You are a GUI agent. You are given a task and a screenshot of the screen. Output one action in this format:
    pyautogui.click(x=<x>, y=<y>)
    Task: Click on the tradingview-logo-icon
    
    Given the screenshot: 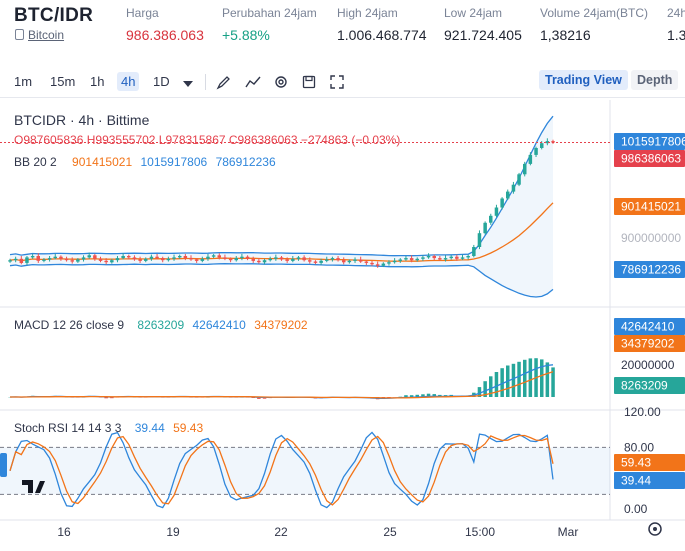 What is the action you would take?
    pyautogui.click(x=33, y=486)
    